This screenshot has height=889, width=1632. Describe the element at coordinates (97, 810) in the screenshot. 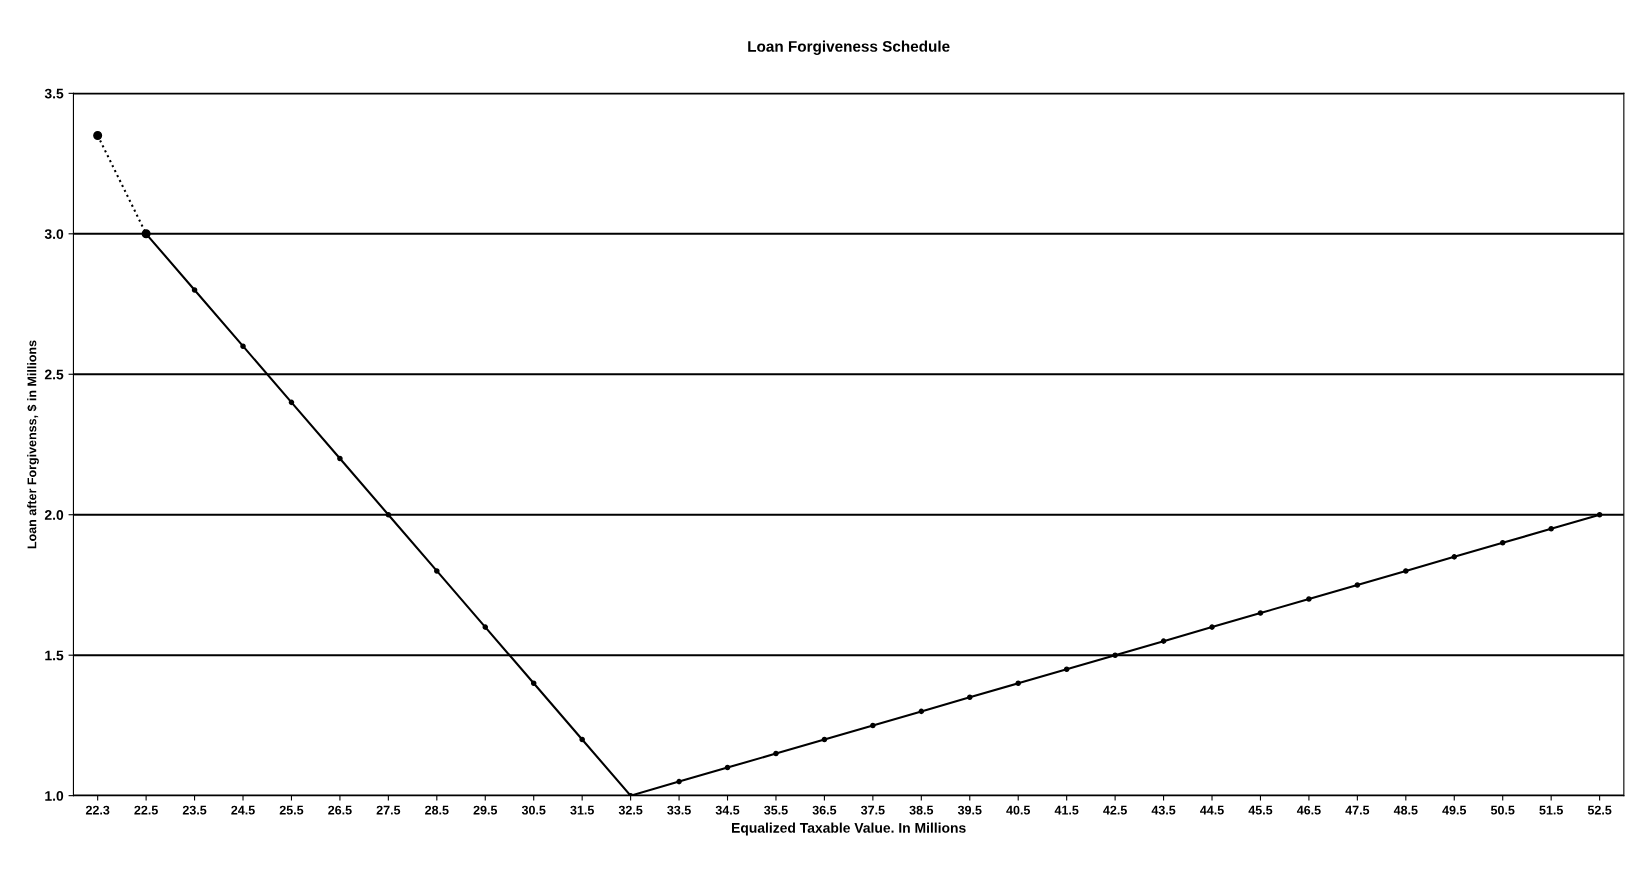

I see `x-tick-label: 22.3` at that location.